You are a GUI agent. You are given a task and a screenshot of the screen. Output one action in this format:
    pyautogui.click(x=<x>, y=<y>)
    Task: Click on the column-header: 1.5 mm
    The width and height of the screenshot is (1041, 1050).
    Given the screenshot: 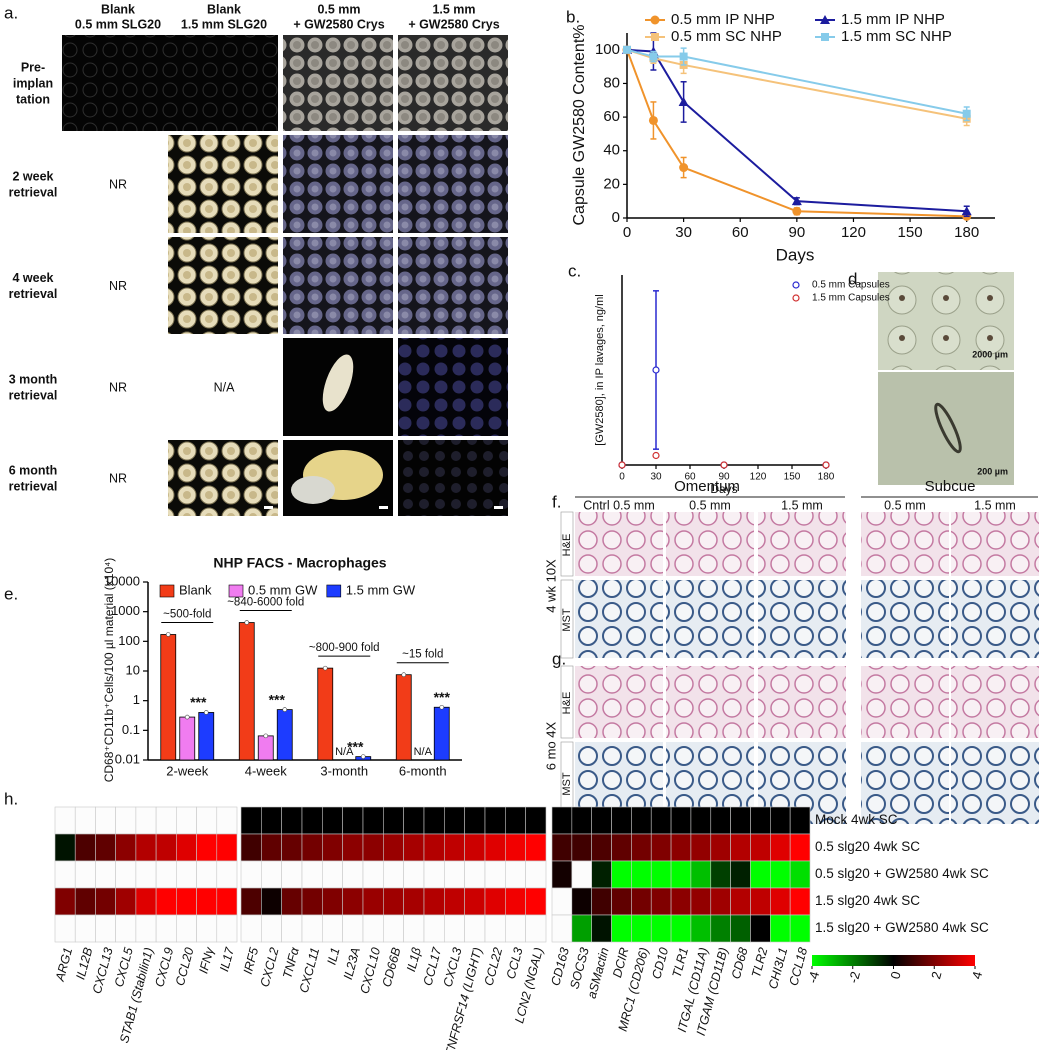 What is the action you would take?
    pyautogui.click(x=995, y=505)
    